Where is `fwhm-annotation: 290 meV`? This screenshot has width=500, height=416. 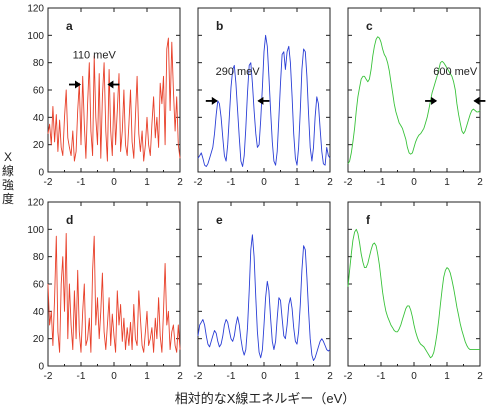 fwhm-annotation: 290 meV is located at coordinates (238, 72).